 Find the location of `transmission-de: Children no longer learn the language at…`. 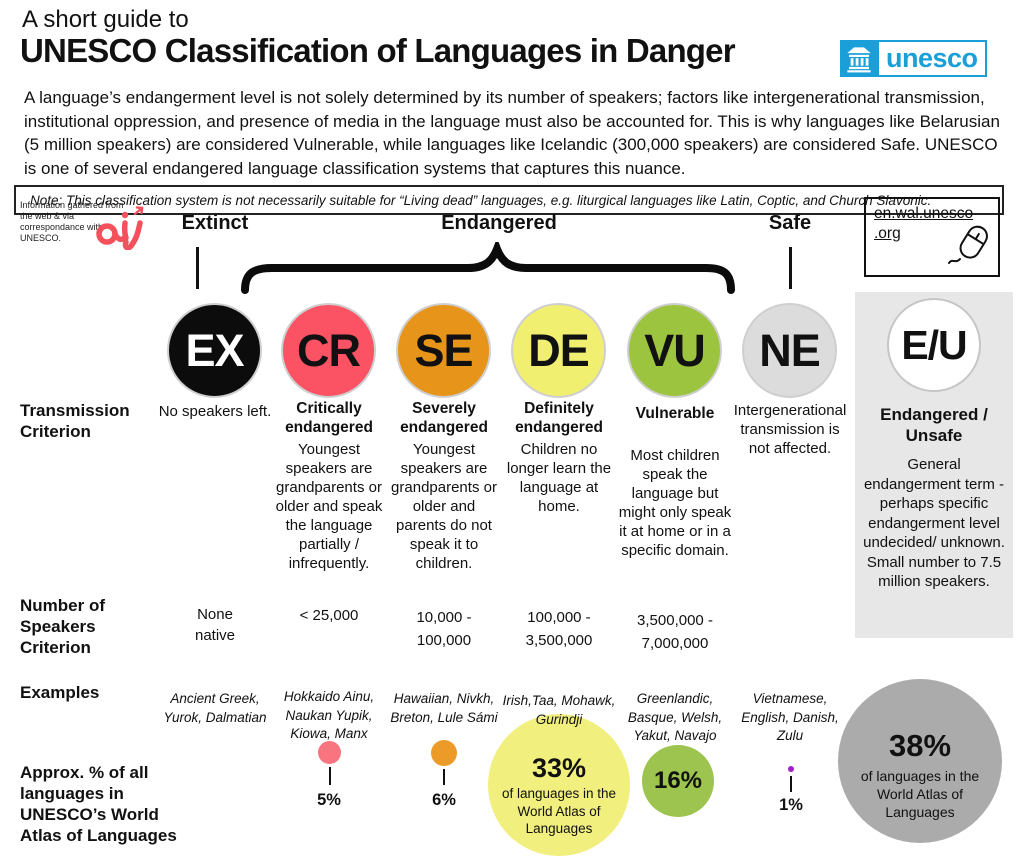

transmission-de: Children no longer learn the language at… is located at coordinates (559, 478).